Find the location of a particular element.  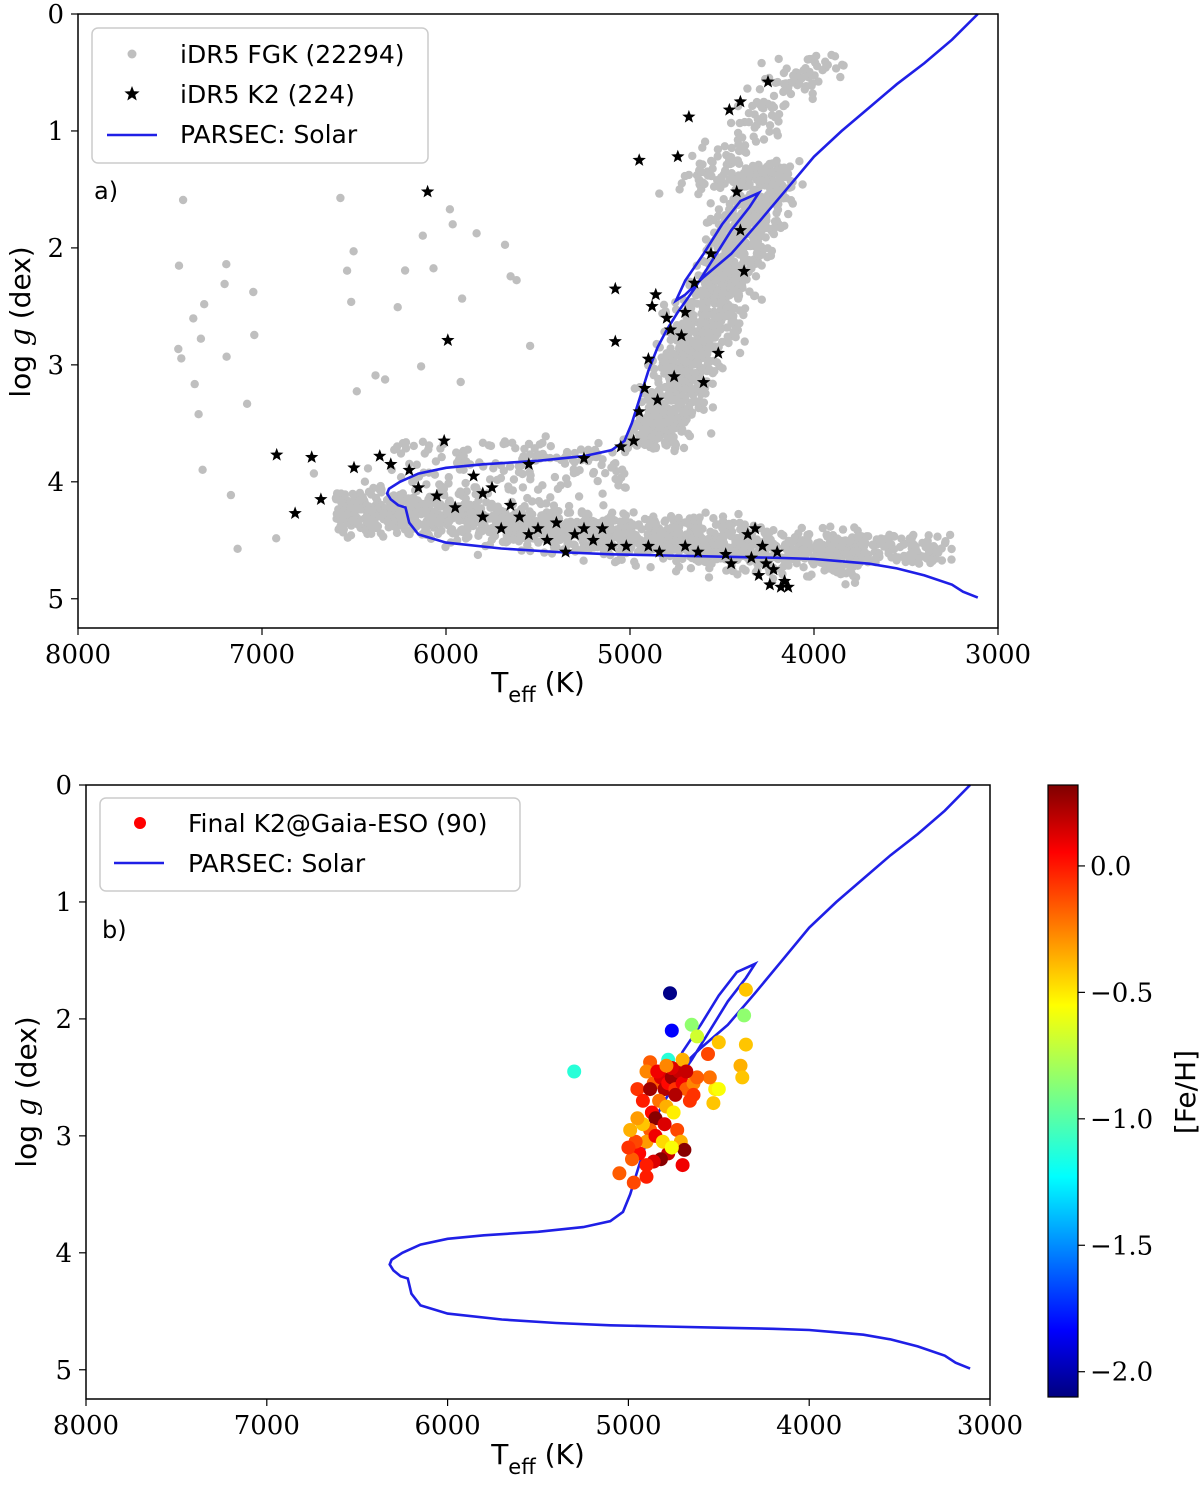

legend-k2-star-icon is located at coordinates (132, 93).